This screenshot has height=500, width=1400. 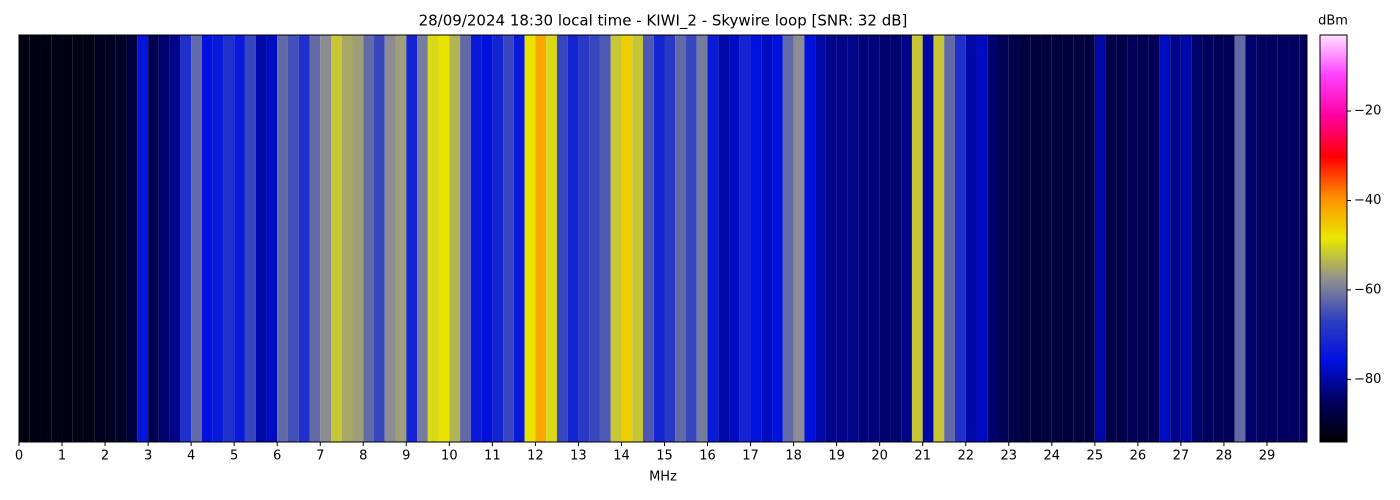 I want to click on x-tick-label: 25, so click(x=1095, y=456).